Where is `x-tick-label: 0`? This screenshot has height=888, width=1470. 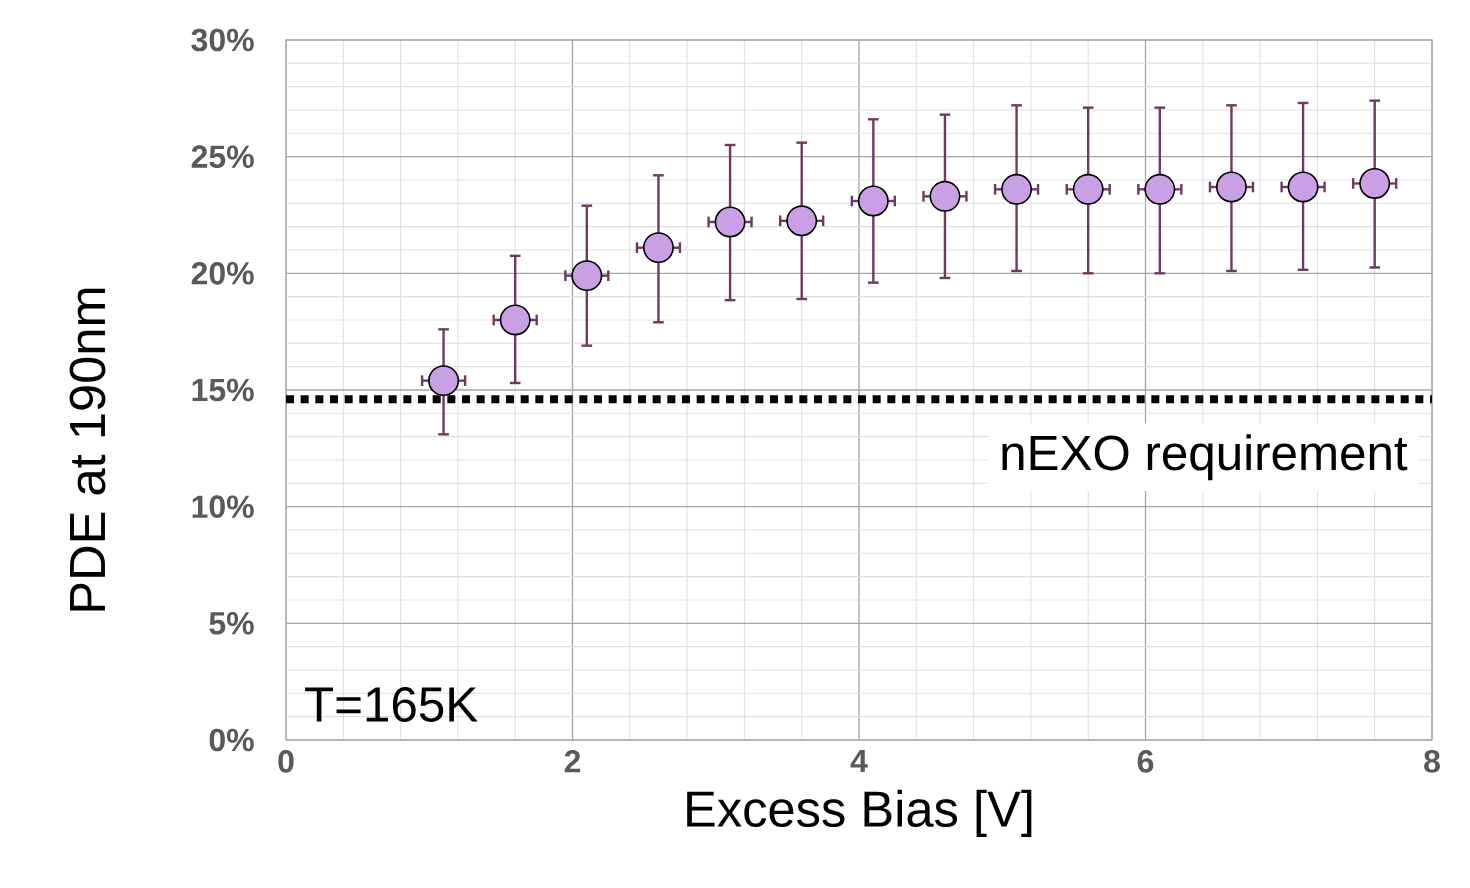
x-tick-label: 0 is located at coordinates (286, 761).